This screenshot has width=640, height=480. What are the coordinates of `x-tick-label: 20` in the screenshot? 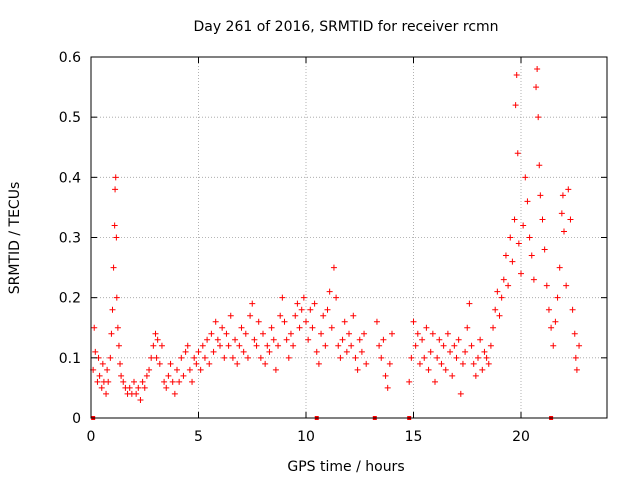 It's located at (521, 437).